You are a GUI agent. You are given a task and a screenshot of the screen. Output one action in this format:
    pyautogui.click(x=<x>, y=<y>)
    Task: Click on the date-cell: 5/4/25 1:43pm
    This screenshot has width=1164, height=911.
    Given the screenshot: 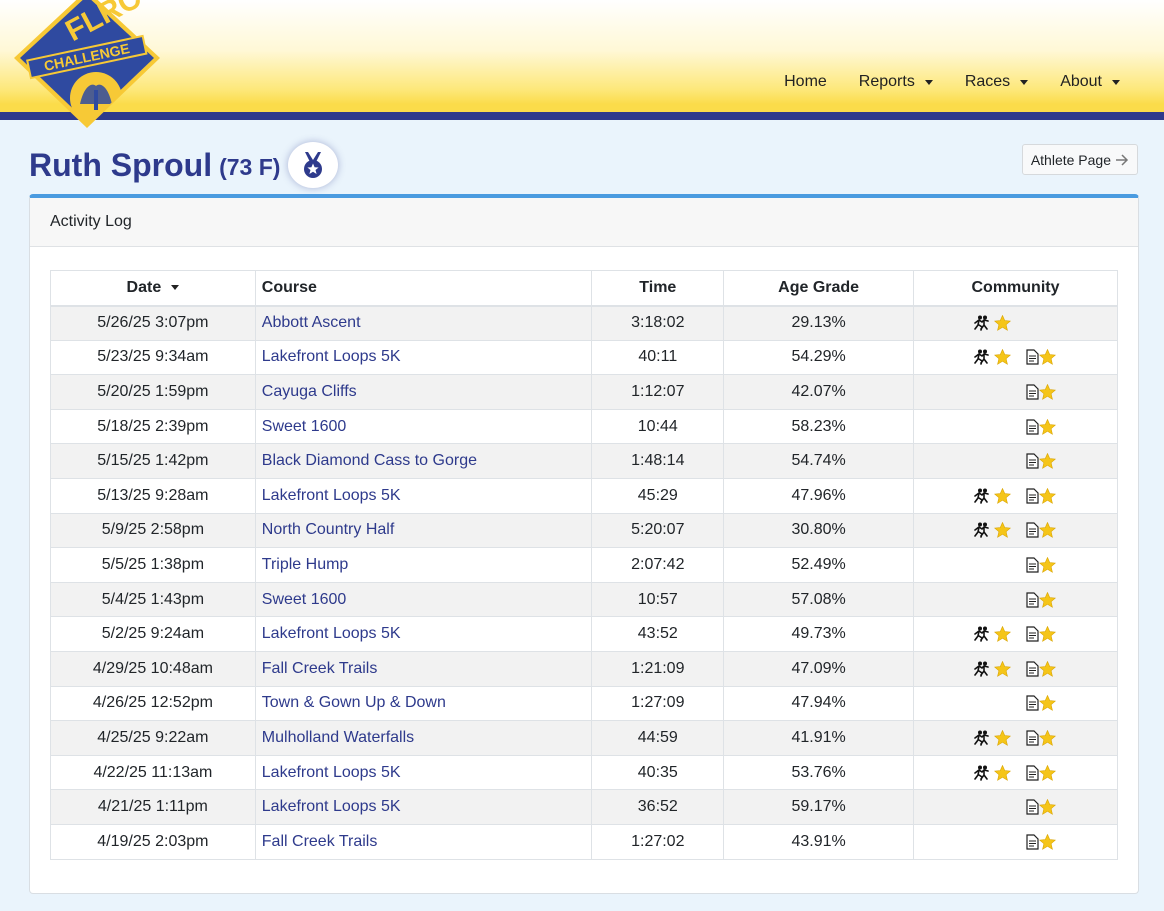 What is the action you would take?
    pyautogui.click(x=153, y=599)
    